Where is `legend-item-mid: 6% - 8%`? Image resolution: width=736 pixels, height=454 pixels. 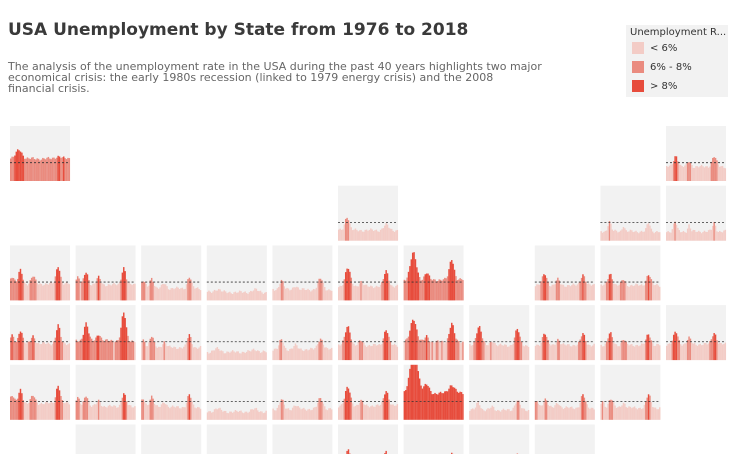
legend-item-mid: 6% - 8% is located at coordinates (662, 67).